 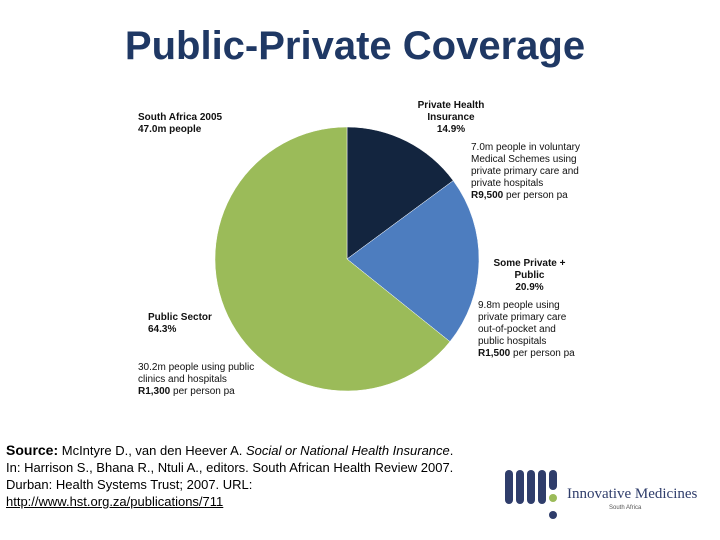 I want to click on desc-line: out-of-pocket and, so click(x=517, y=329).